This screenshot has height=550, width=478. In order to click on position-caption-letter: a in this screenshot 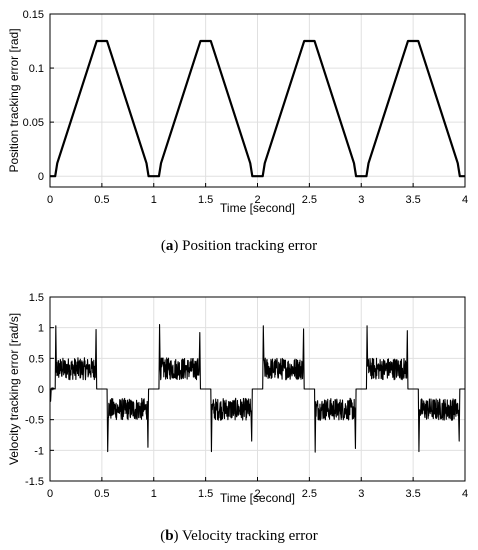, I will do `click(170, 246)`.